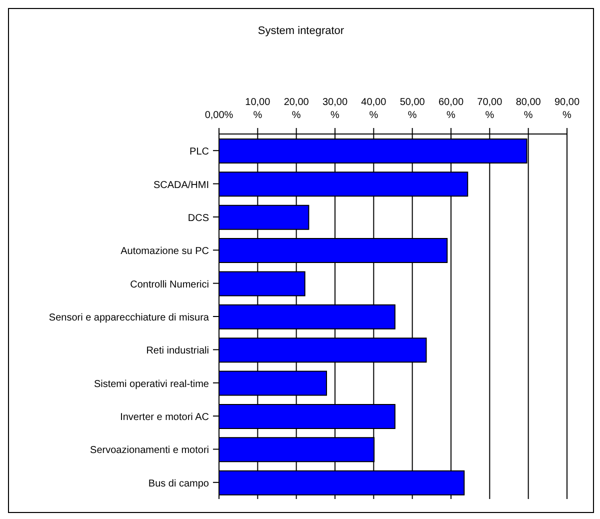 The image size is (600, 519). I want to click on y-tick-label: Reti industriali, so click(177, 351).